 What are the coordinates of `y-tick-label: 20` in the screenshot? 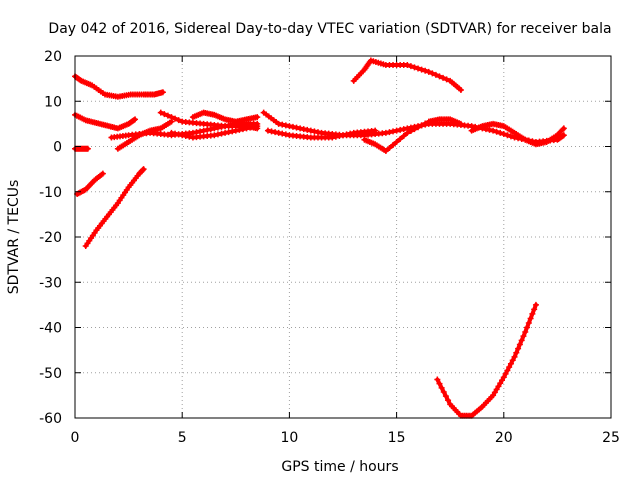 It's located at (53, 57).